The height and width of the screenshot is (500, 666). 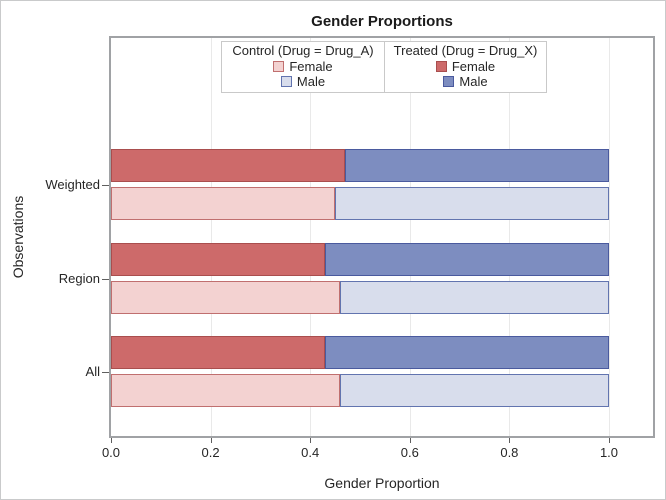 I want to click on bar-weighted-upper-female, so click(x=228, y=165).